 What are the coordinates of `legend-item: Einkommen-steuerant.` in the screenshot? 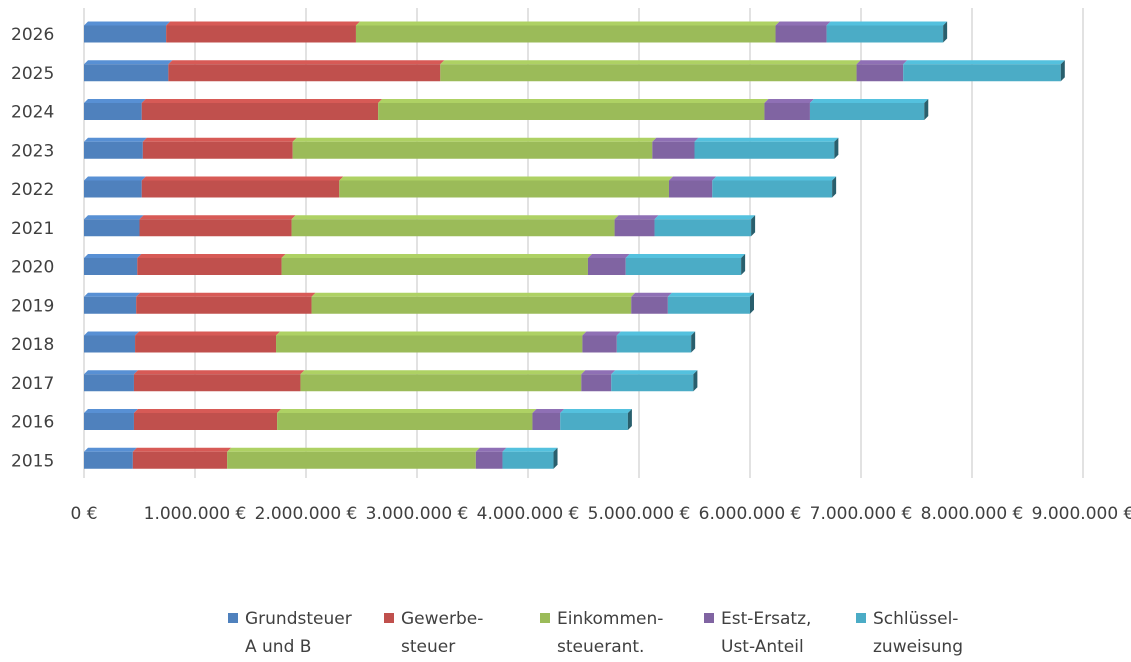 It's located at (601, 633).